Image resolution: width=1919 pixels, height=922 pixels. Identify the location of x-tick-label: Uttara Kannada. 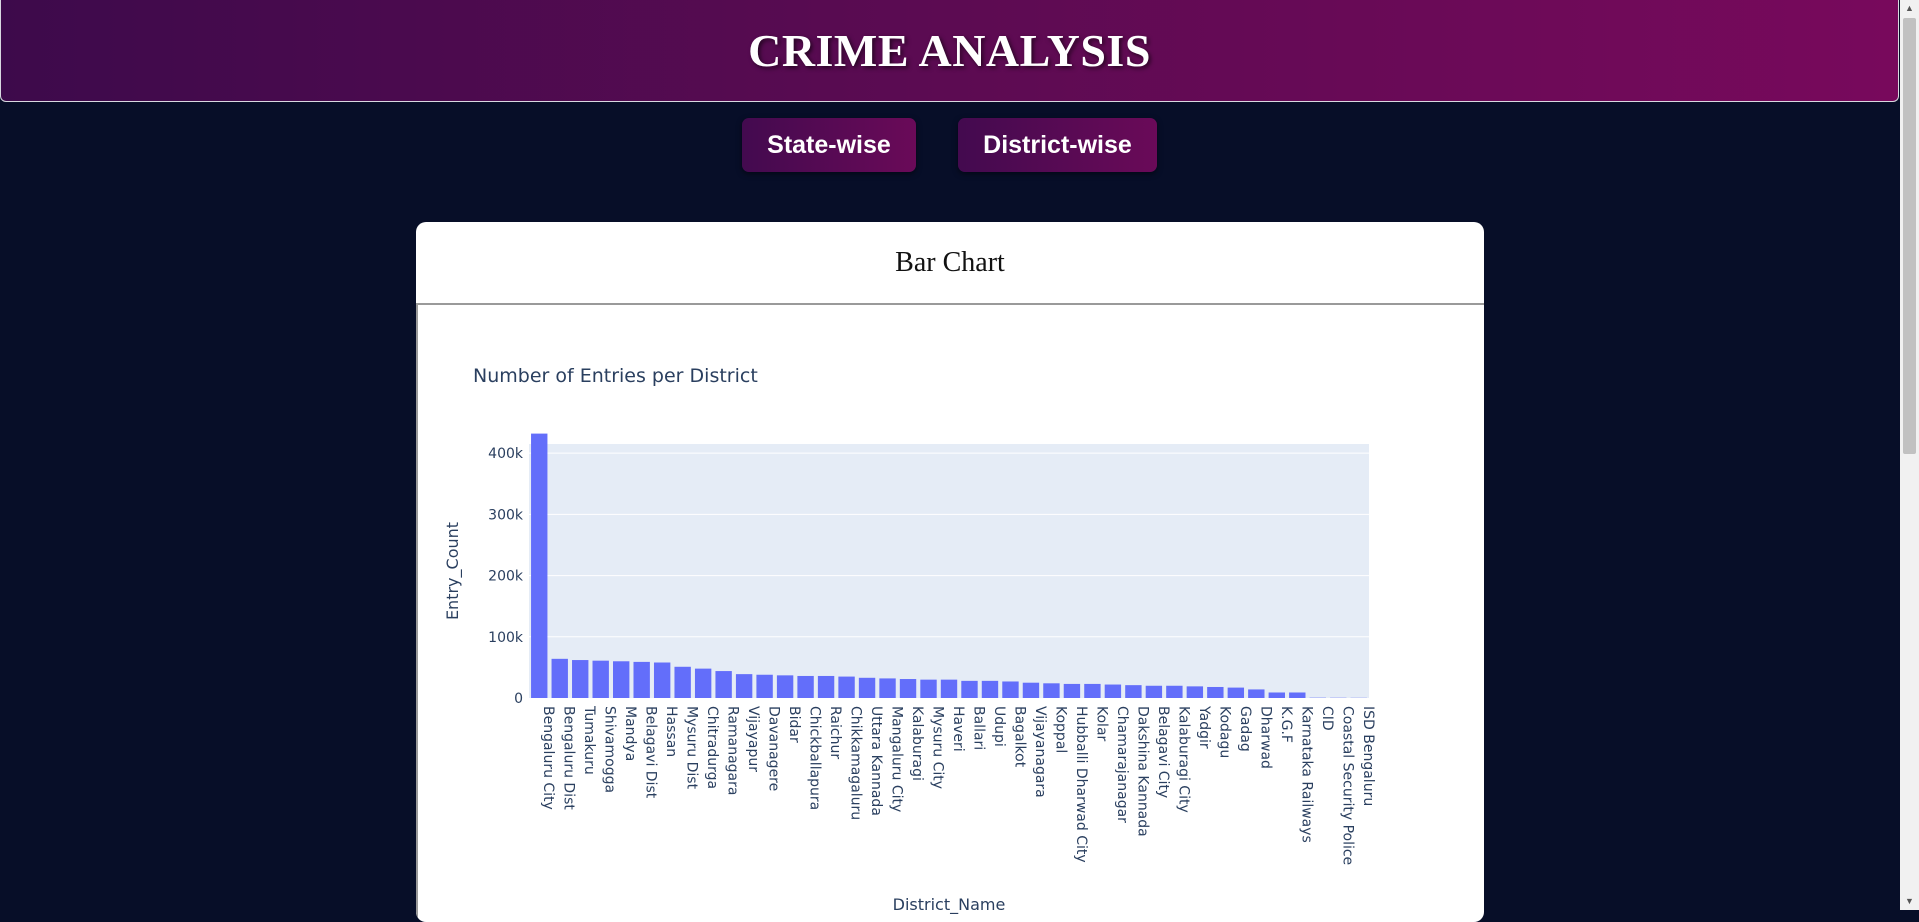
(876, 761).